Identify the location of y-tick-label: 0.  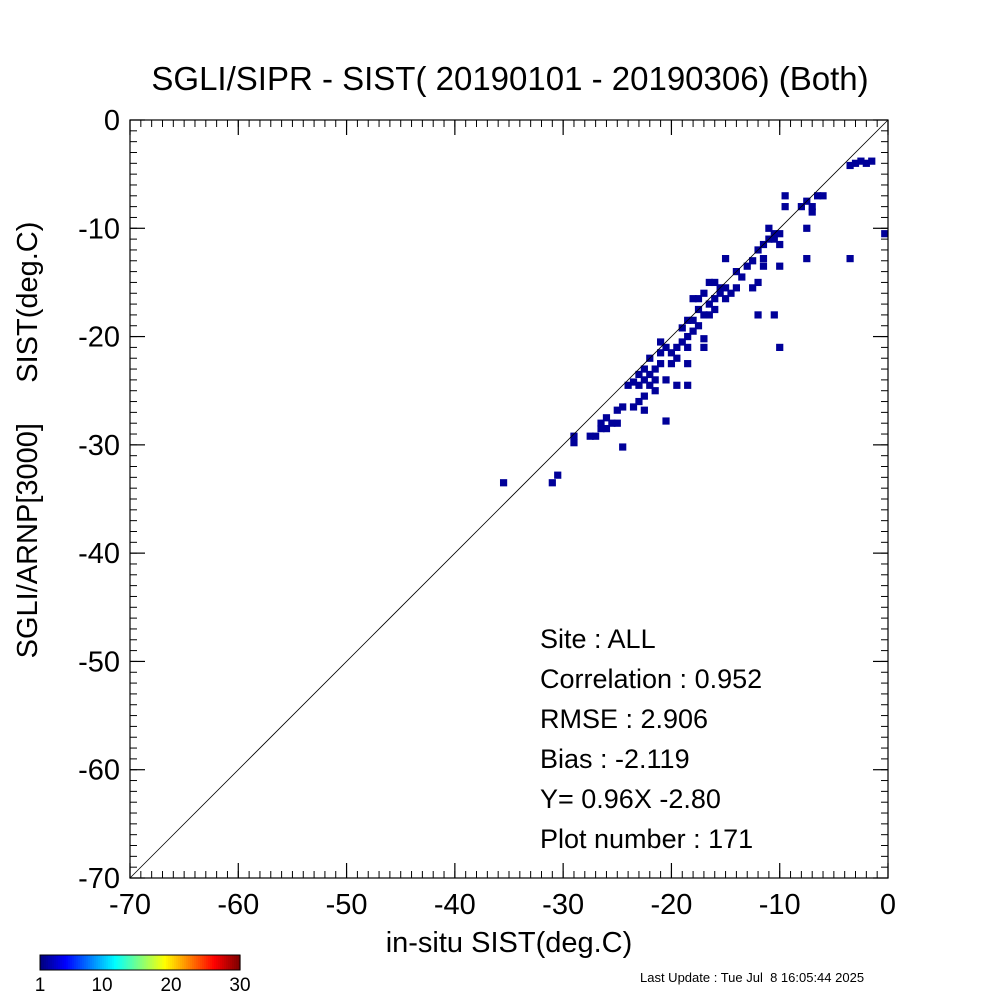
(112, 121).